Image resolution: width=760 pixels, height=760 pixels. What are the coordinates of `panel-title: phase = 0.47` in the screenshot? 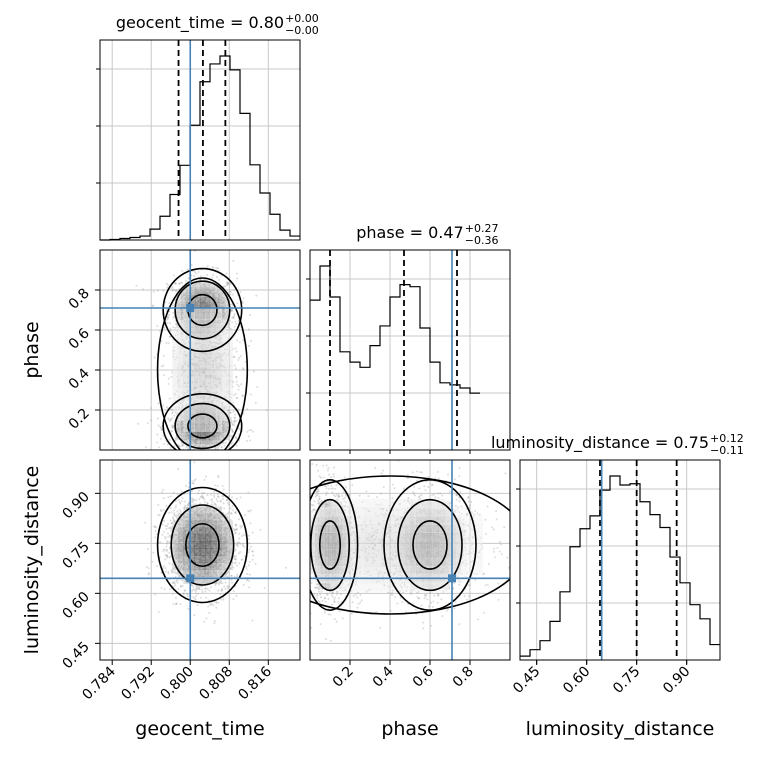 It's located at (409, 232).